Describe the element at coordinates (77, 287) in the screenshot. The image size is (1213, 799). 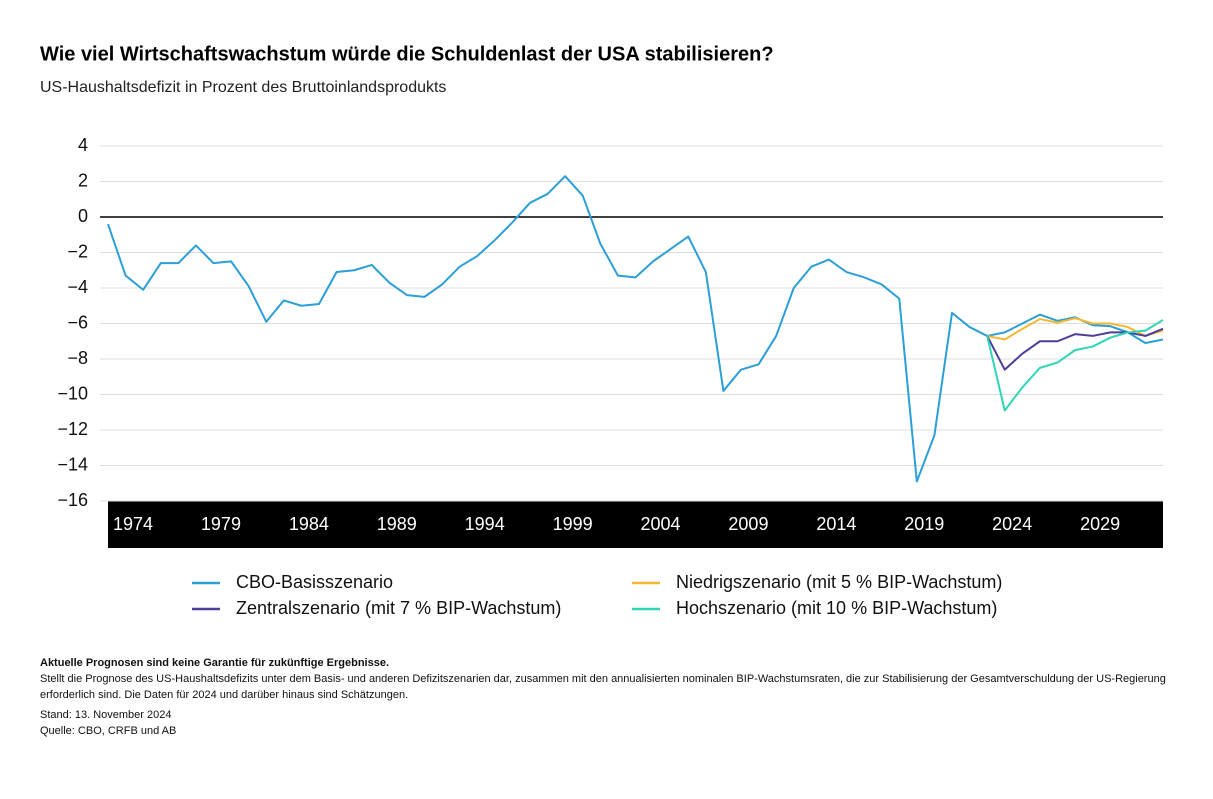
I see `y-tick-label: −4` at that location.